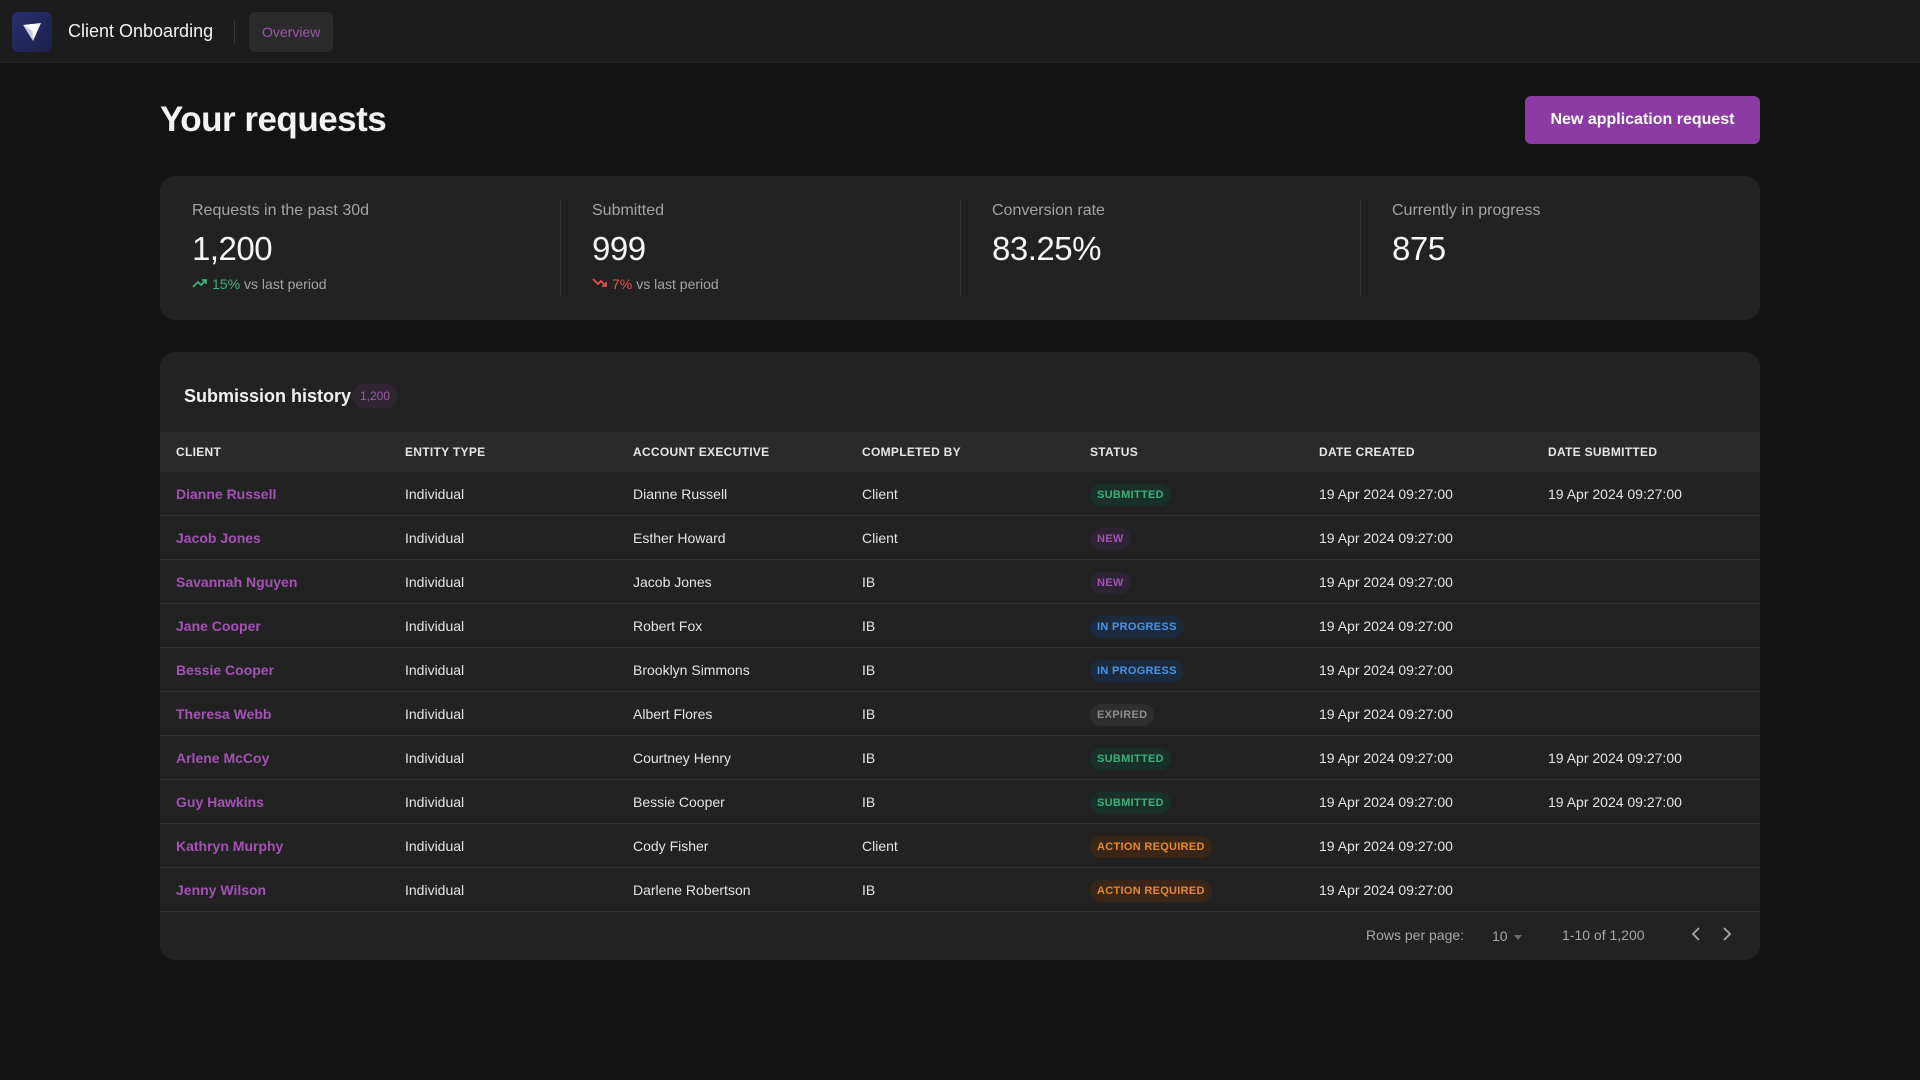 The width and height of the screenshot is (1920, 1080). I want to click on client-name-link: Bessie Cooper, so click(225, 670).